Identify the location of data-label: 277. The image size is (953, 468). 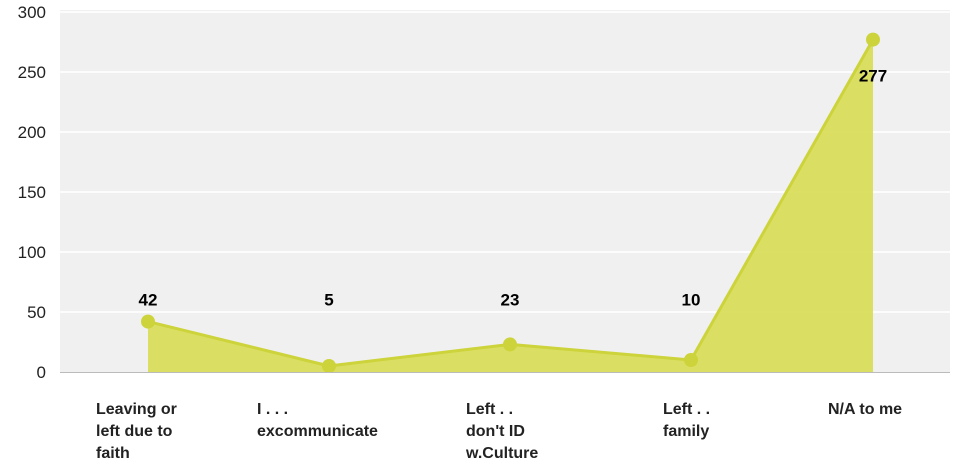
(873, 76).